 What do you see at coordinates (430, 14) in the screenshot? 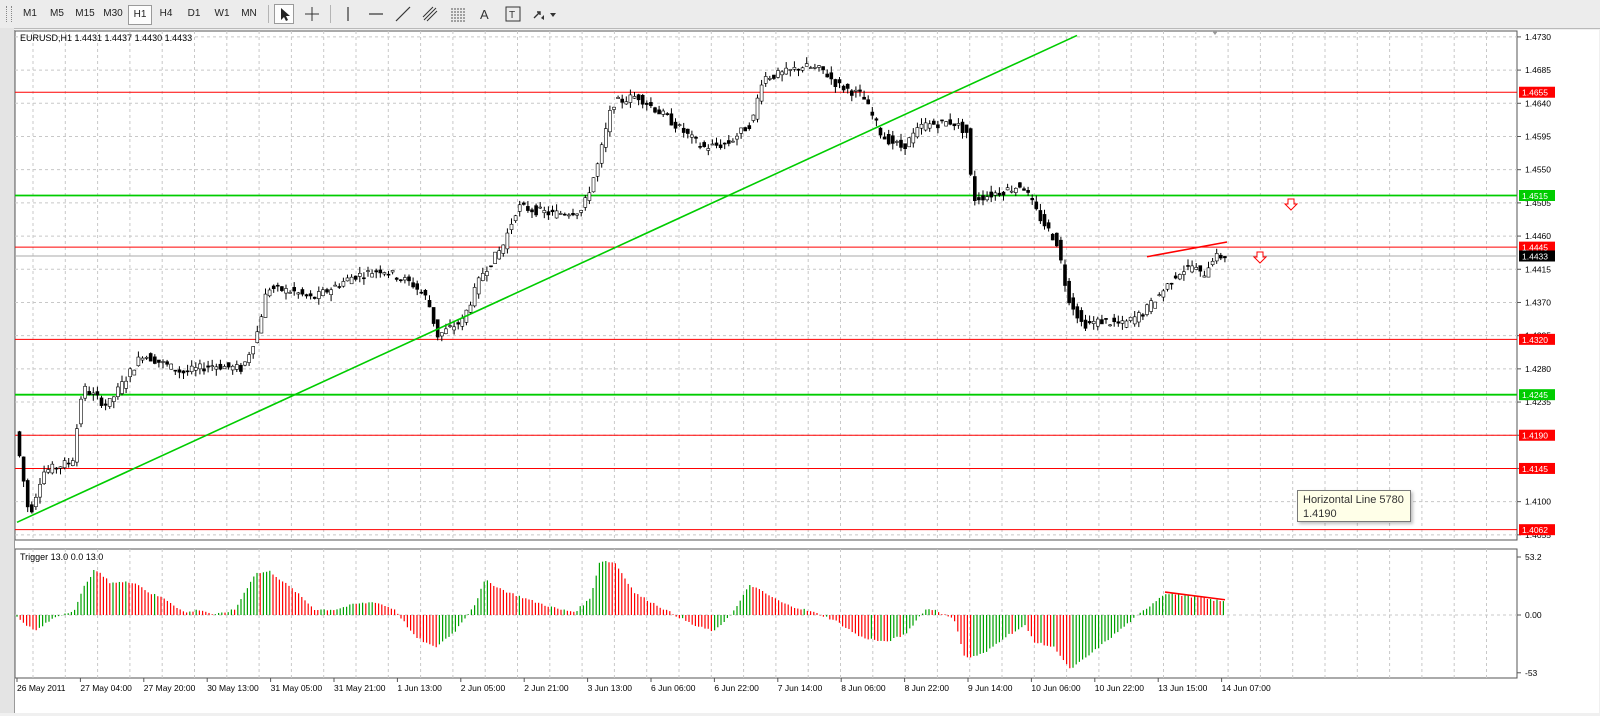
I see `equidistant-channel-icon` at bounding box center [430, 14].